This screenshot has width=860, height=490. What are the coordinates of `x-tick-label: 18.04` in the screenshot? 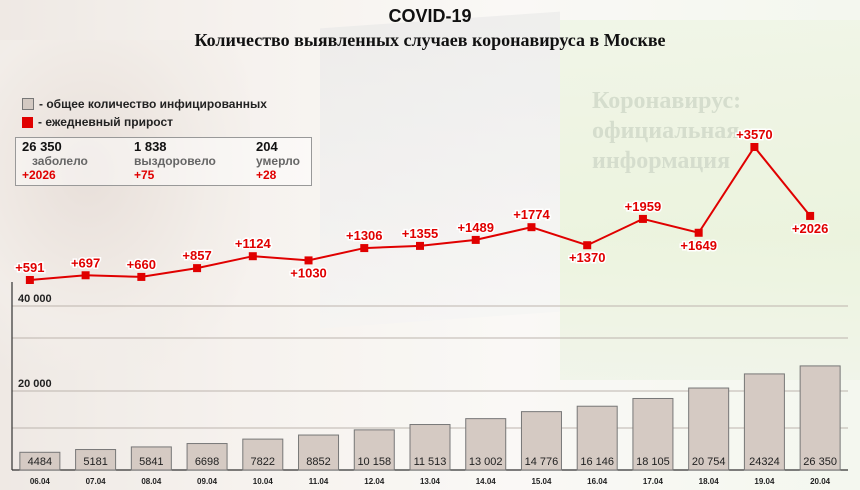 It's located at (709, 481).